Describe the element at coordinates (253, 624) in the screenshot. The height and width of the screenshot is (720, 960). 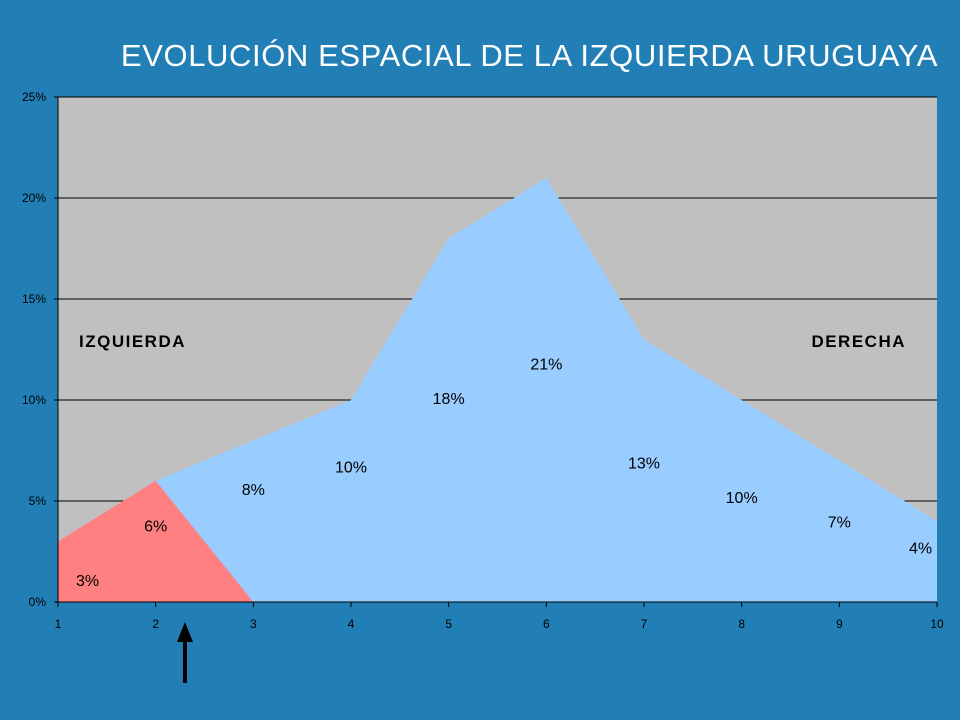
I see `x-tick-label: 3` at that location.